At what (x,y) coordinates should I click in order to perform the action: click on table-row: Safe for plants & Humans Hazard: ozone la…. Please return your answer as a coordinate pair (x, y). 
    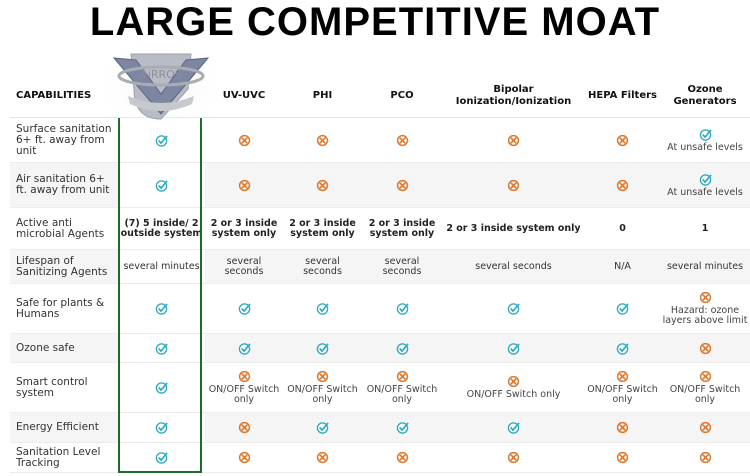
    Looking at the image, I should click on (380, 308).